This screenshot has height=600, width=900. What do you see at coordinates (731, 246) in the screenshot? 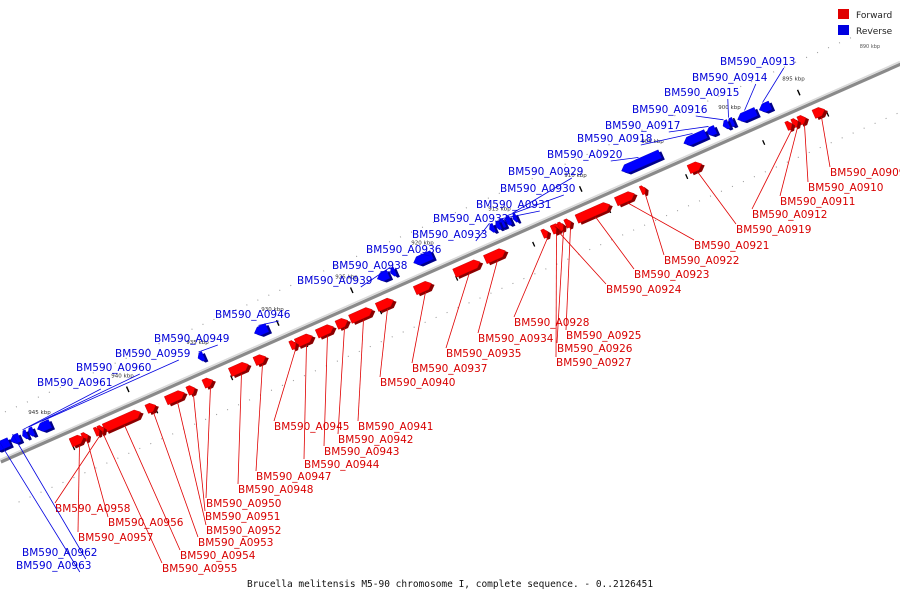
I see `gene-label: BM590_A0921` at bounding box center [731, 246].